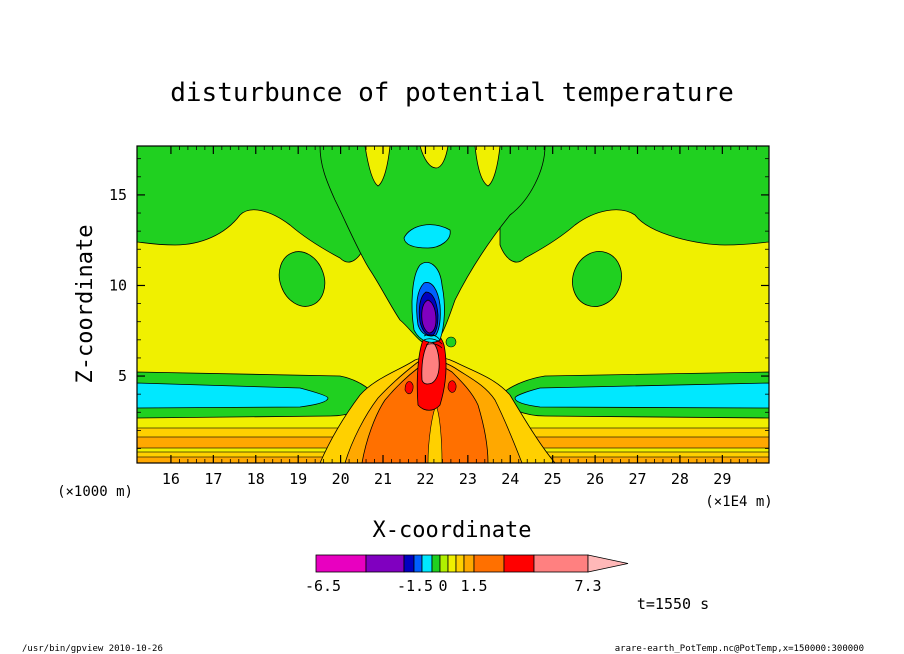 This screenshot has width=904, height=654. I want to click on colorbar-label: 0, so click(442, 586).